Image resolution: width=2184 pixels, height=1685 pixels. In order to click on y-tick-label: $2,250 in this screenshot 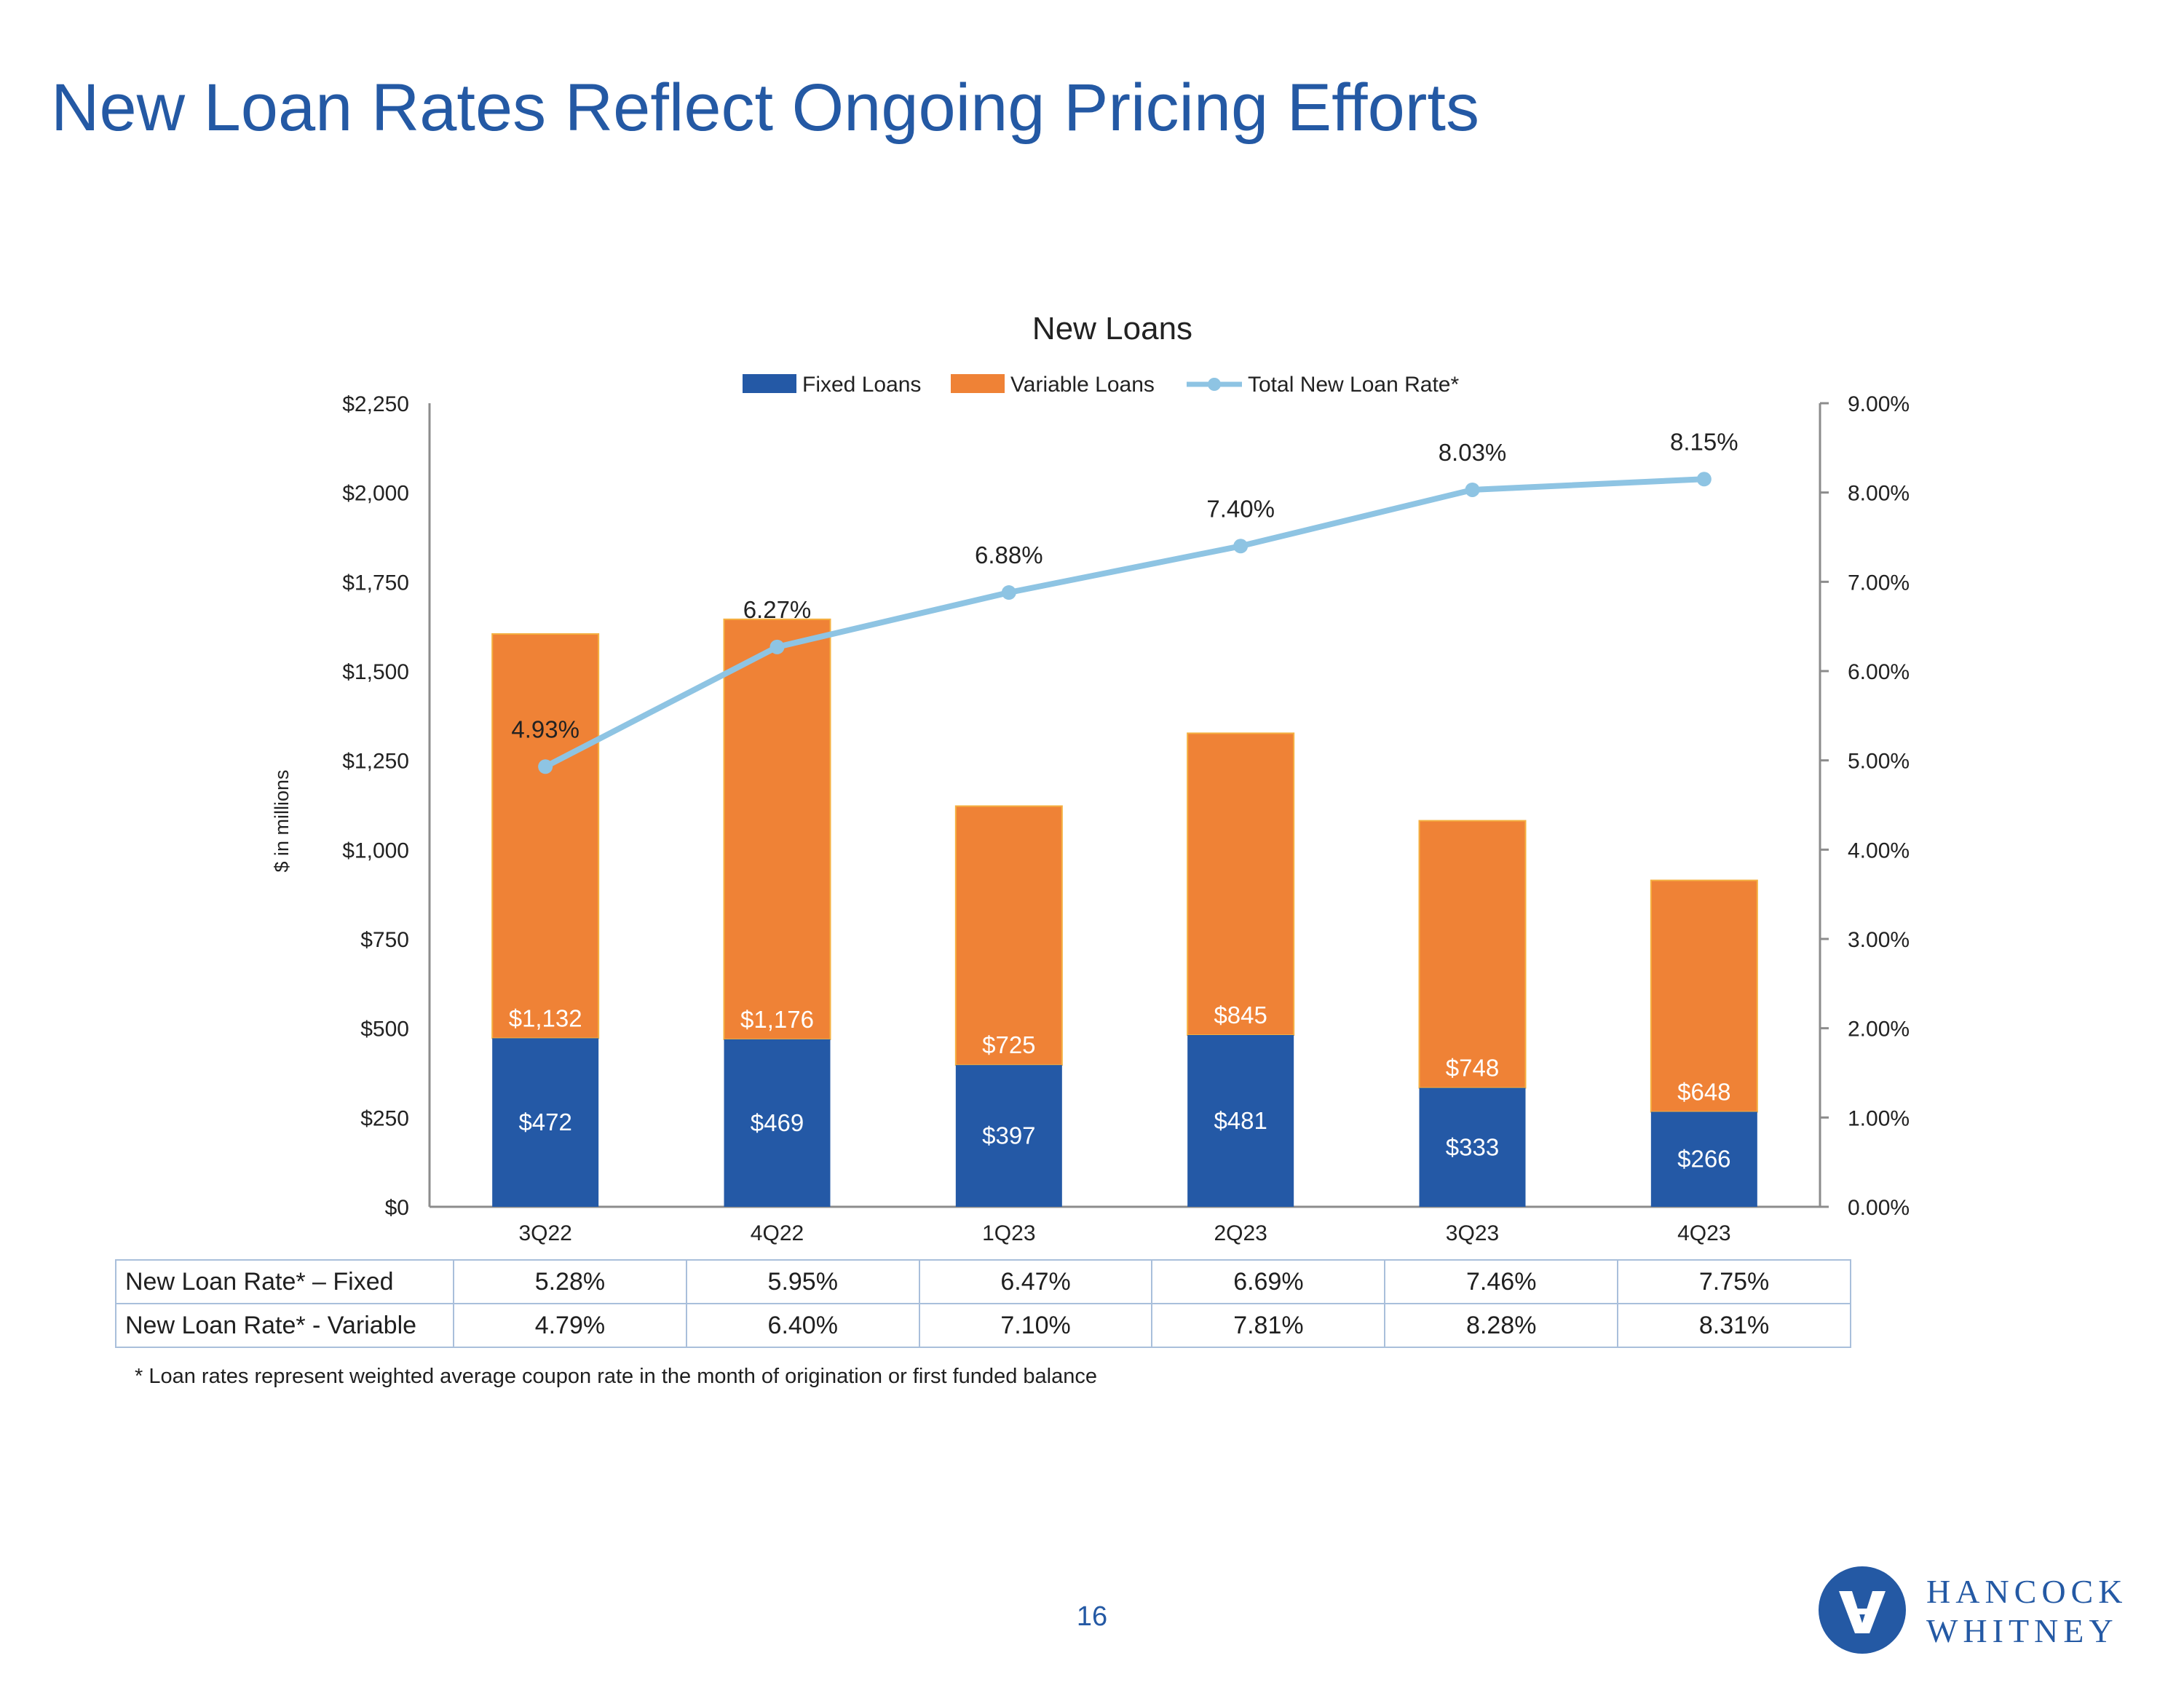, I will do `click(375, 404)`.